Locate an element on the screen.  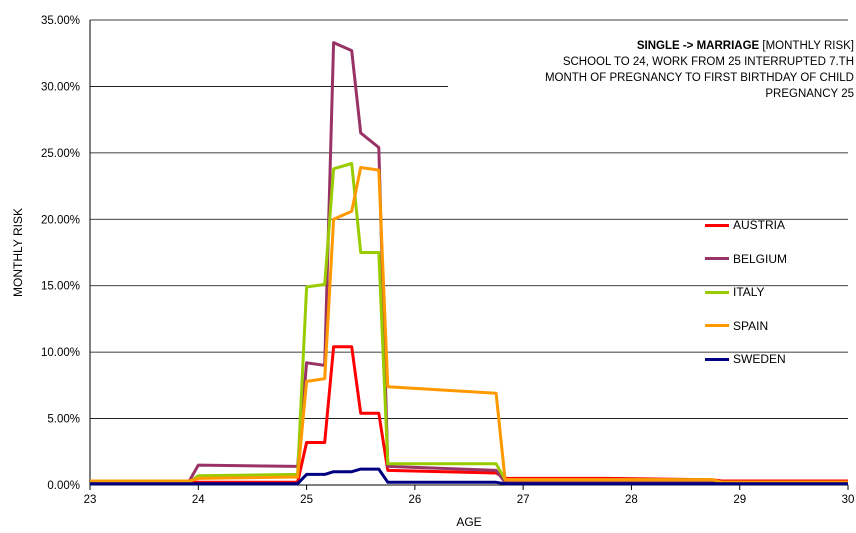
y-tick-label: 10.00% is located at coordinates (60, 353).